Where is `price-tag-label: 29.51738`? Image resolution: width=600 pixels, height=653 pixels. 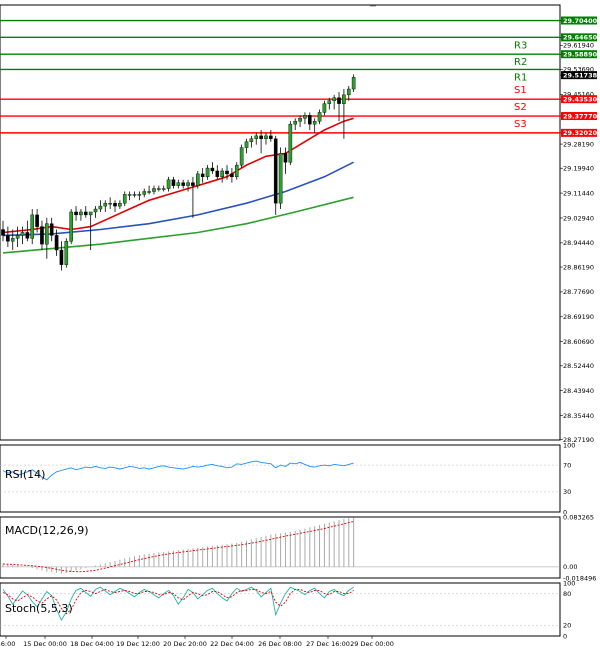
price-tag-label: 29.51738 is located at coordinates (580, 75).